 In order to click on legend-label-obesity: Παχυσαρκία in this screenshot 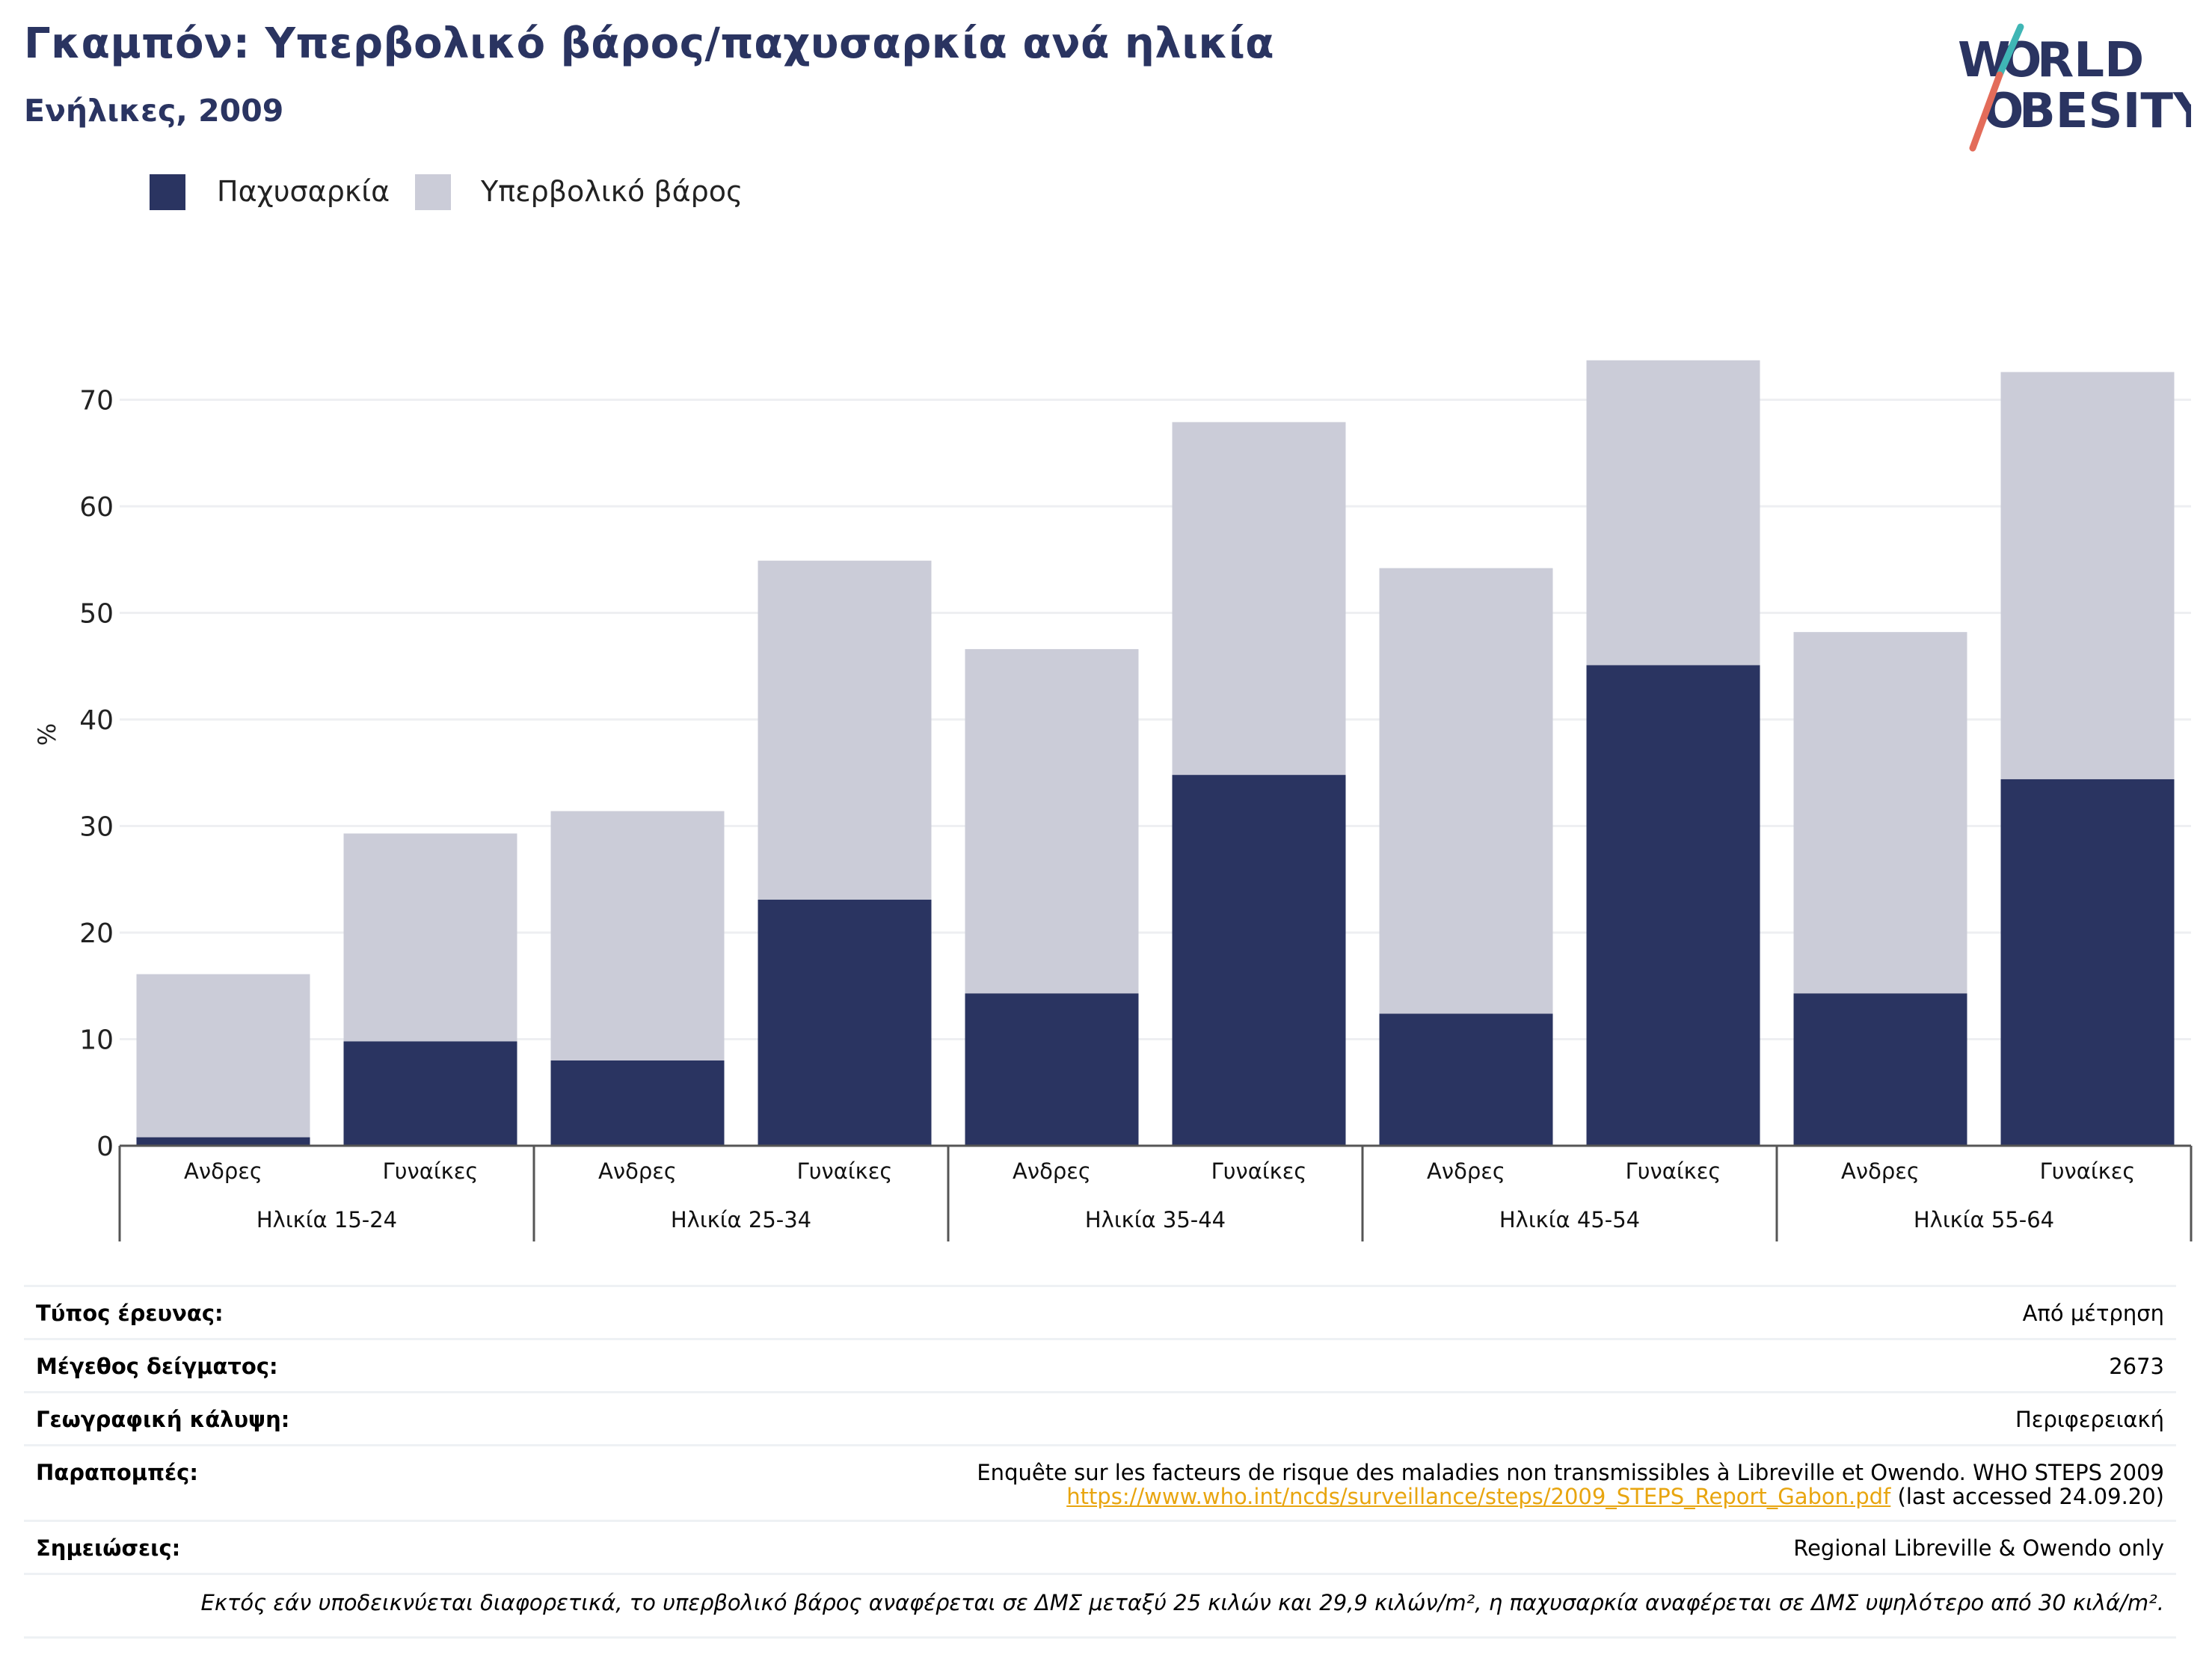, I will do `click(303, 191)`.